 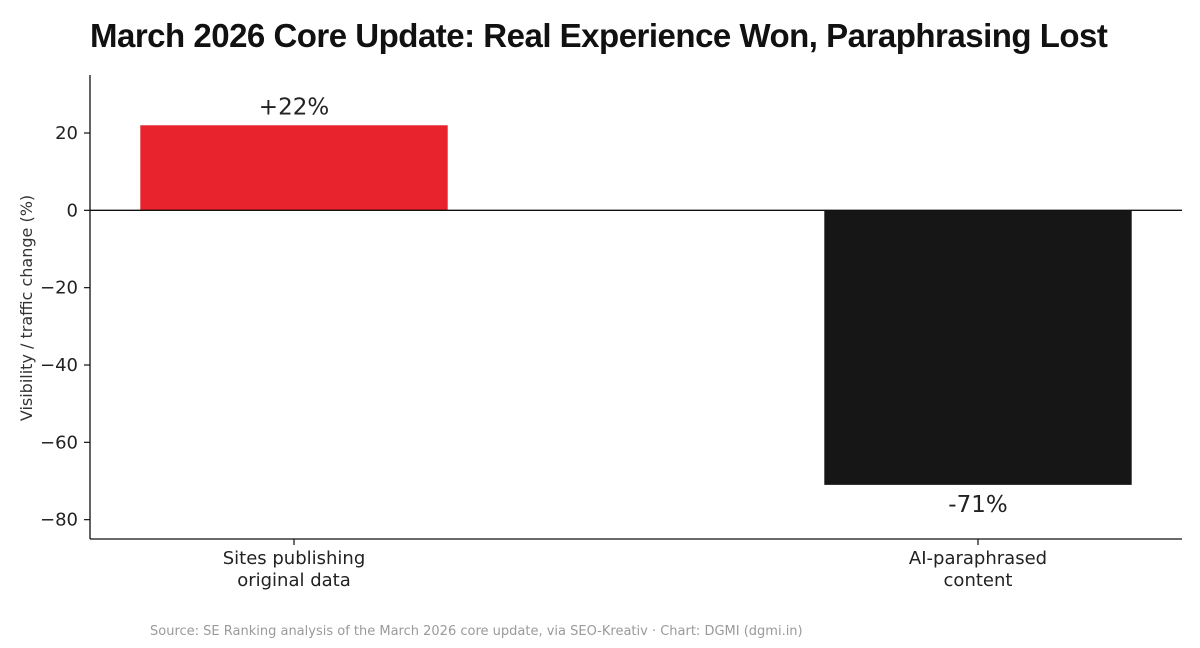 I want to click on y-tick-label: −40, so click(x=59, y=365).